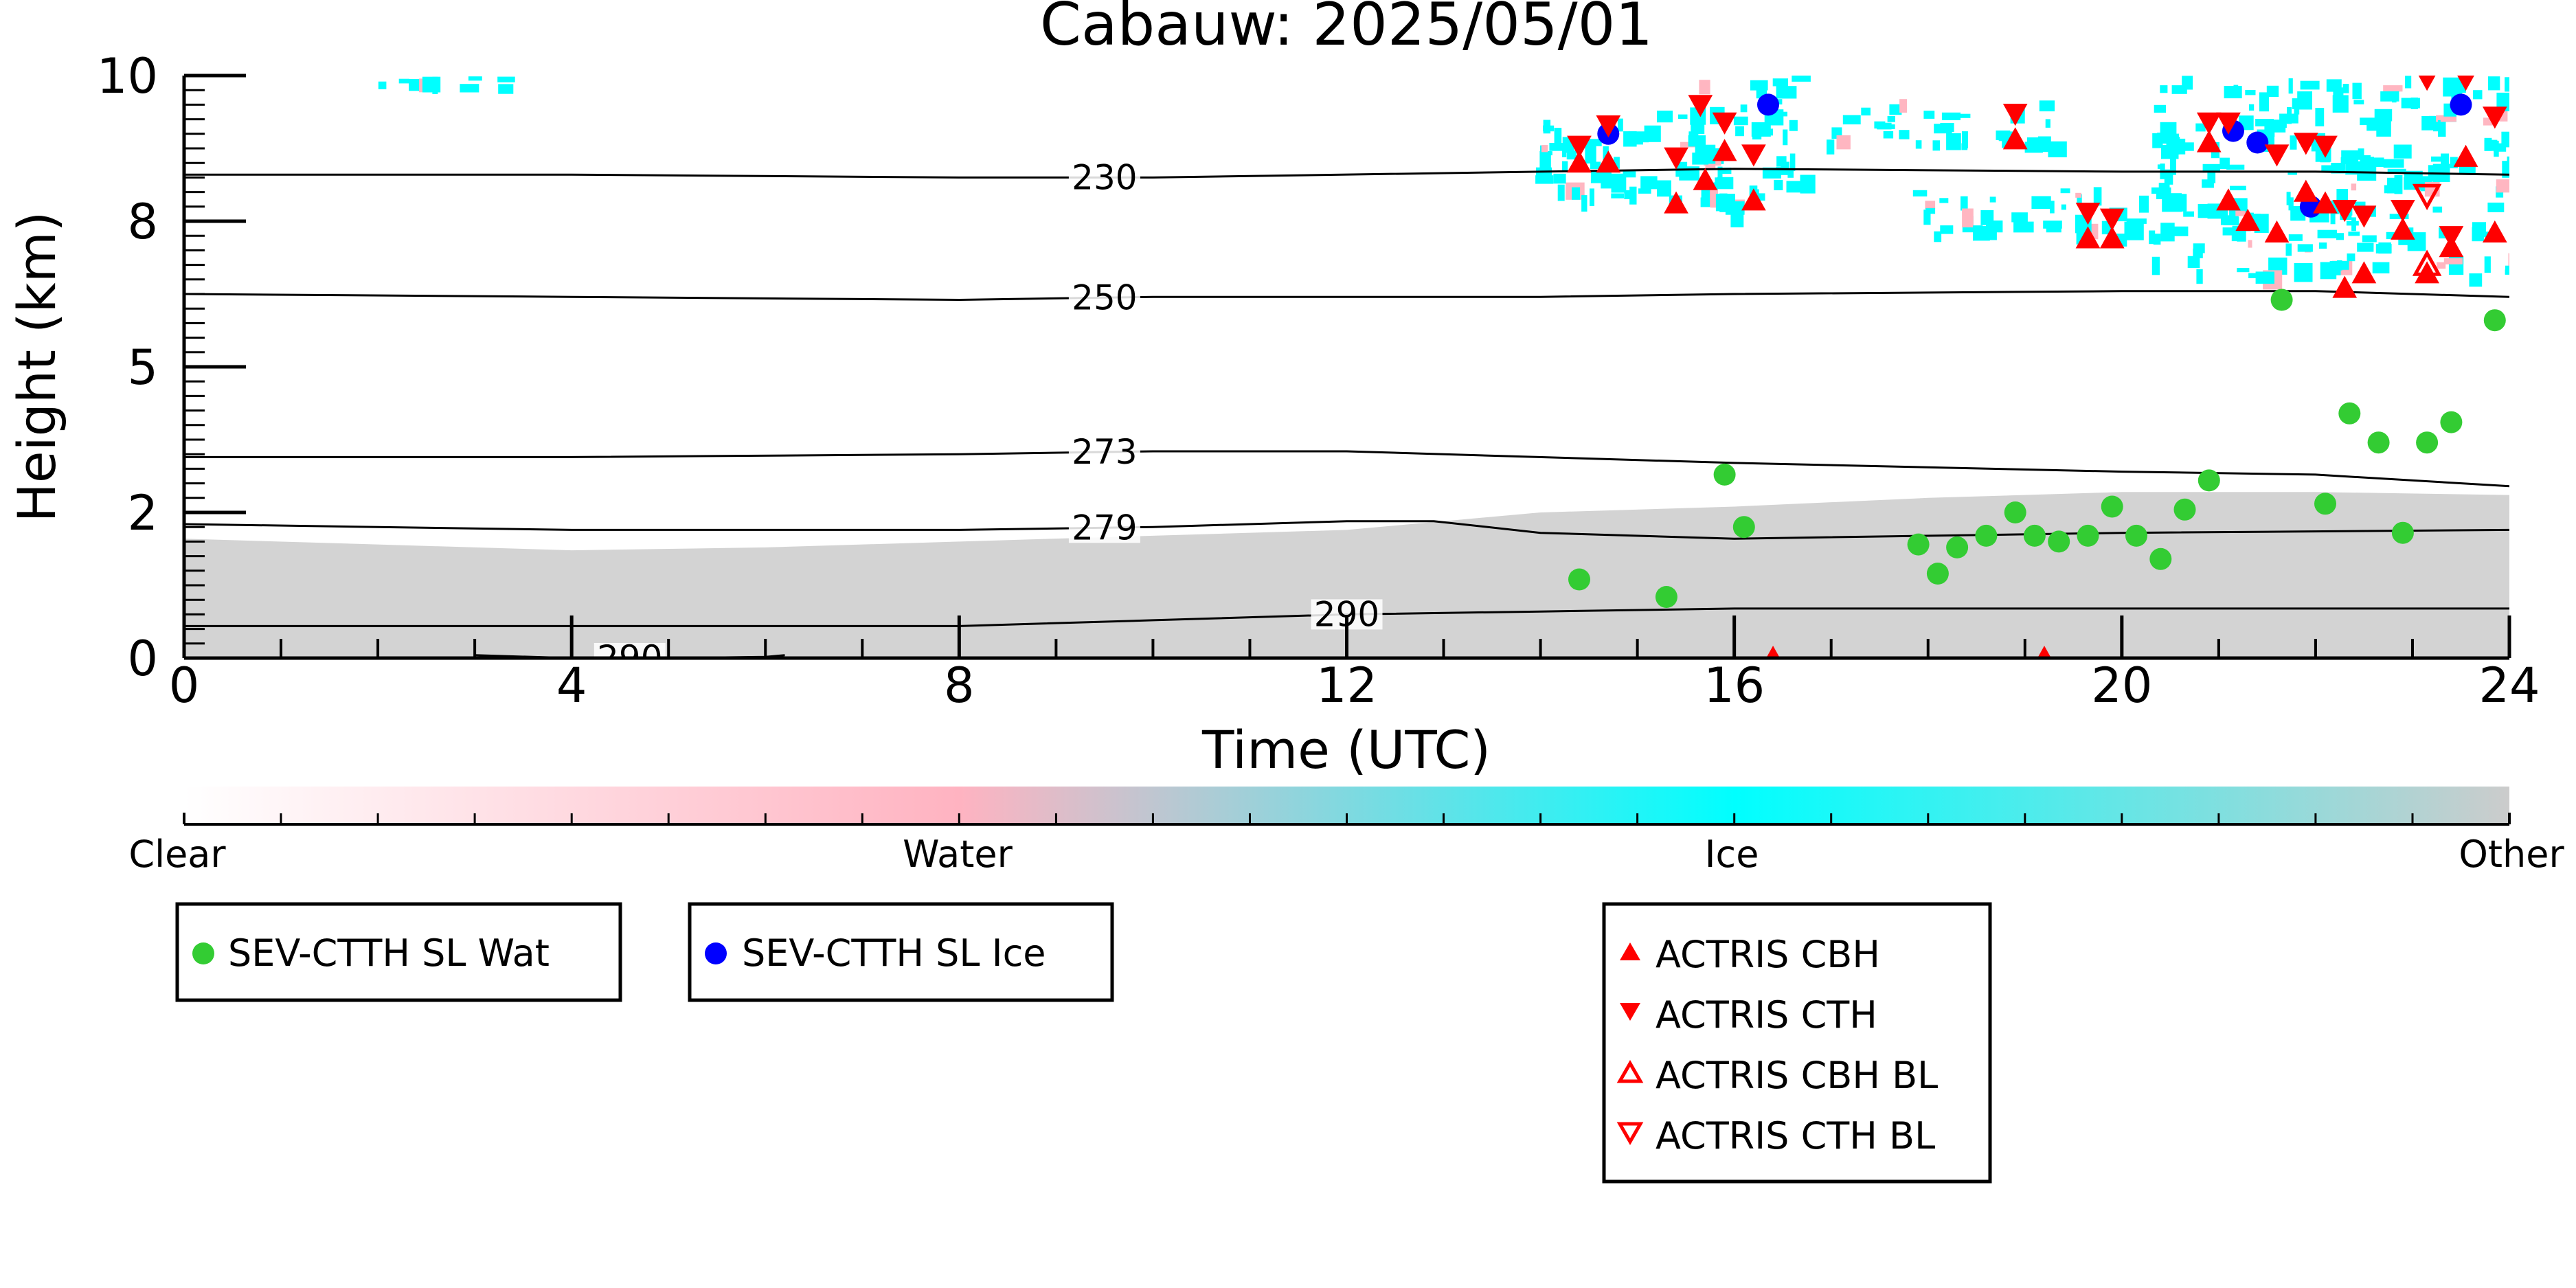 The height and width of the screenshot is (1288, 2576). Describe the element at coordinates (1346, 831) in the screenshot. I see `classification-colorbar: Clear Water Ice Other` at that location.